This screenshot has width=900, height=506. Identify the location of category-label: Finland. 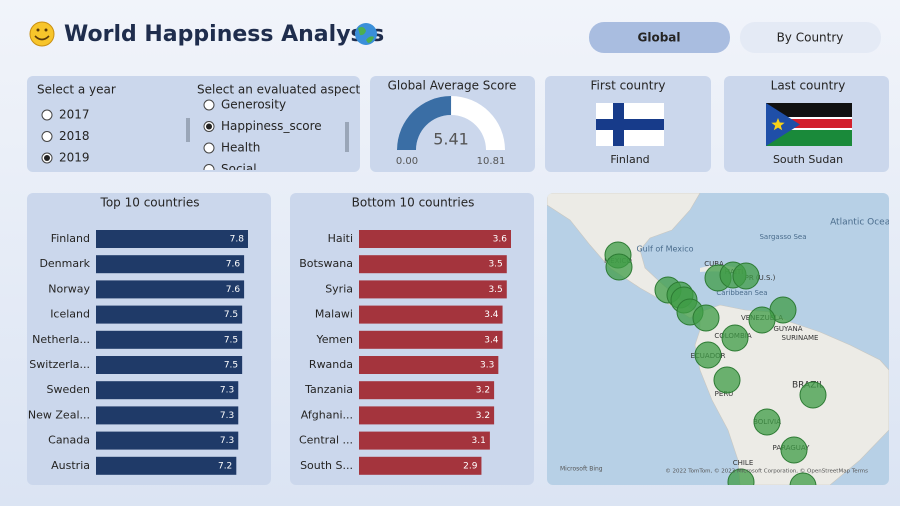
(70, 238).